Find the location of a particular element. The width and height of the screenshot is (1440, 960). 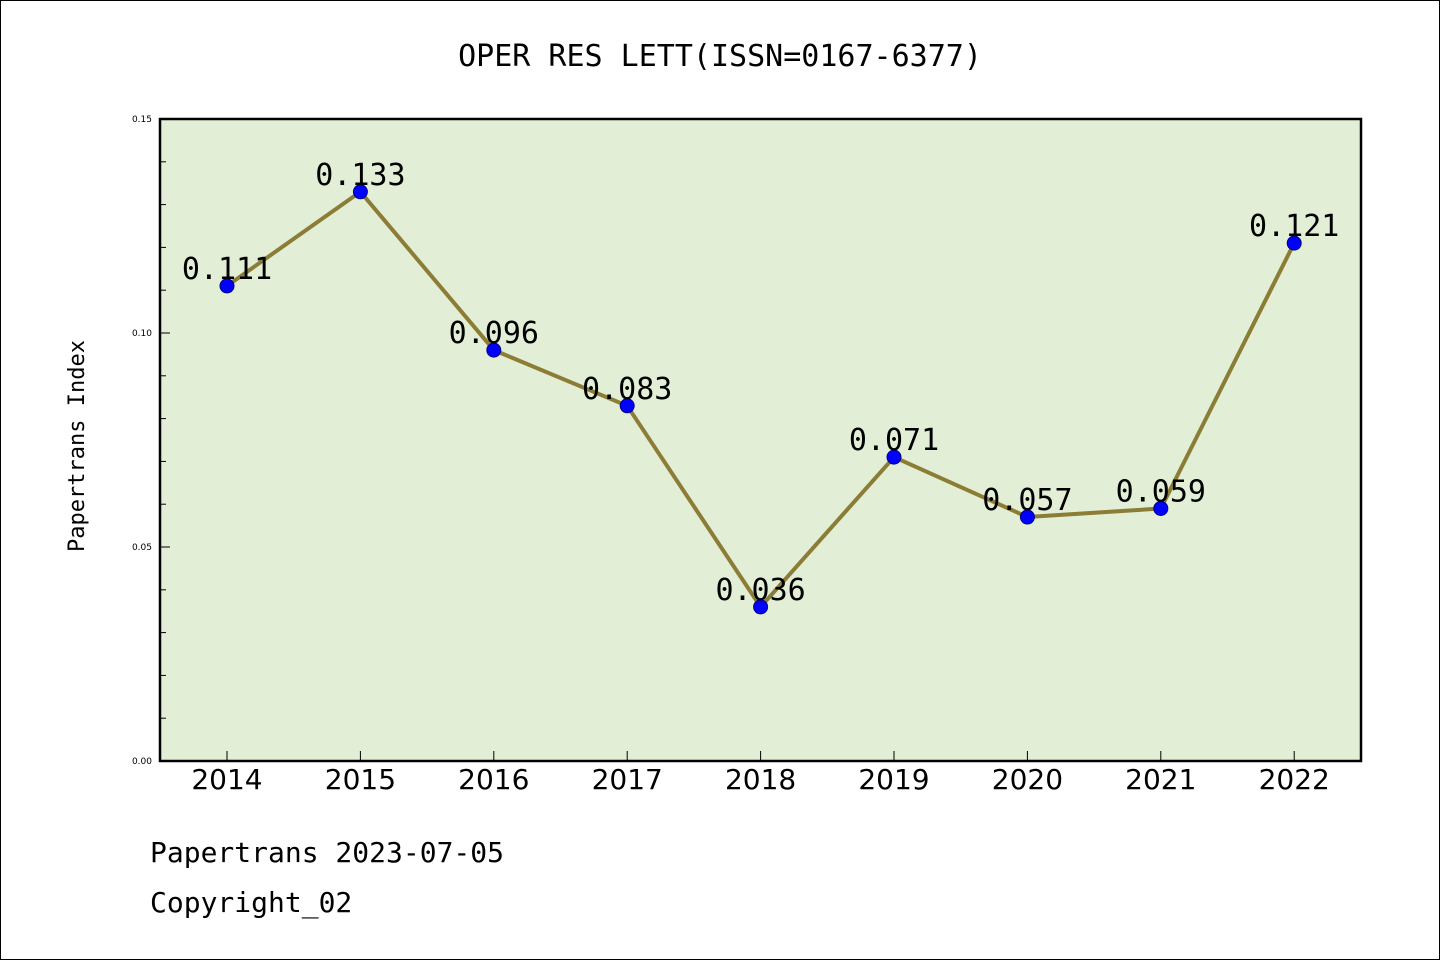

x-tick-label: 2016 is located at coordinates (493, 779).